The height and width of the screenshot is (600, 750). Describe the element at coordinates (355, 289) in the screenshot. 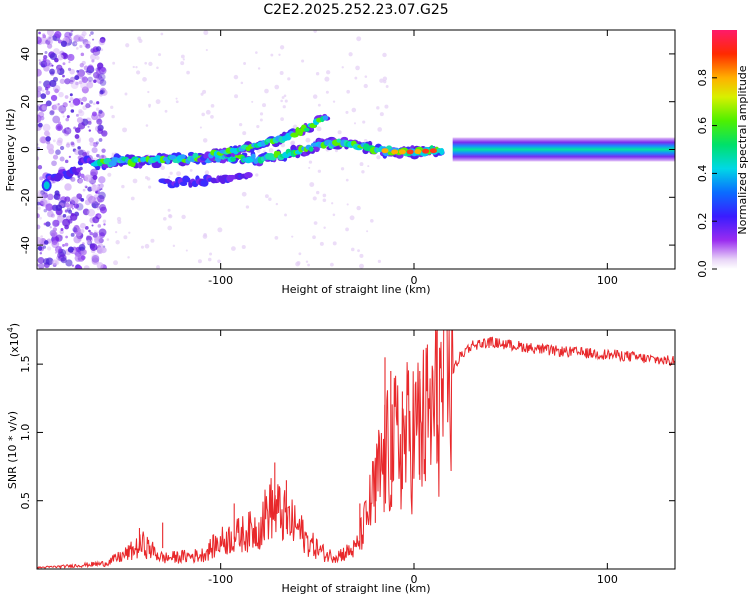

I see `spectrogram-xlabel: Height of straight line (km)` at that location.